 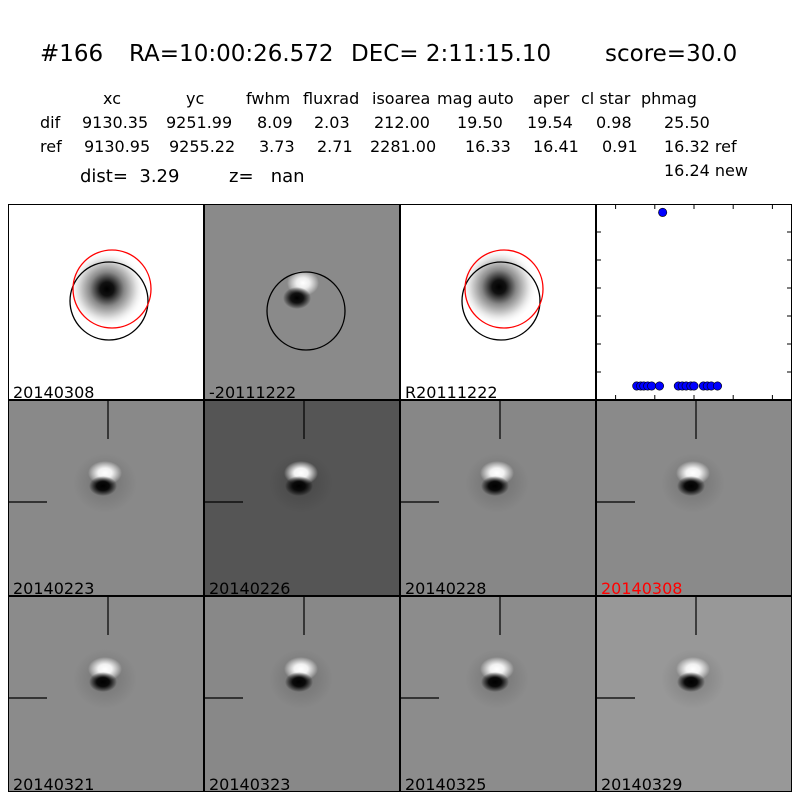 What do you see at coordinates (267, 176) in the screenshot?
I see `z-value: z= nan` at bounding box center [267, 176].